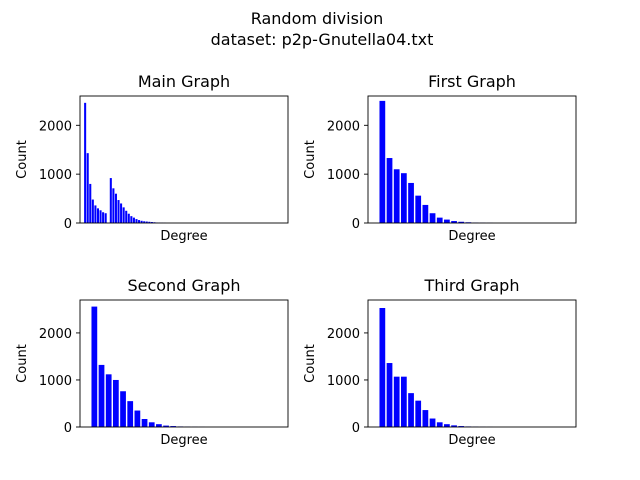  Describe the element at coordinates (55, 381) in the screenshot. I see `second-graph-ytick-label: 1000` at that location.